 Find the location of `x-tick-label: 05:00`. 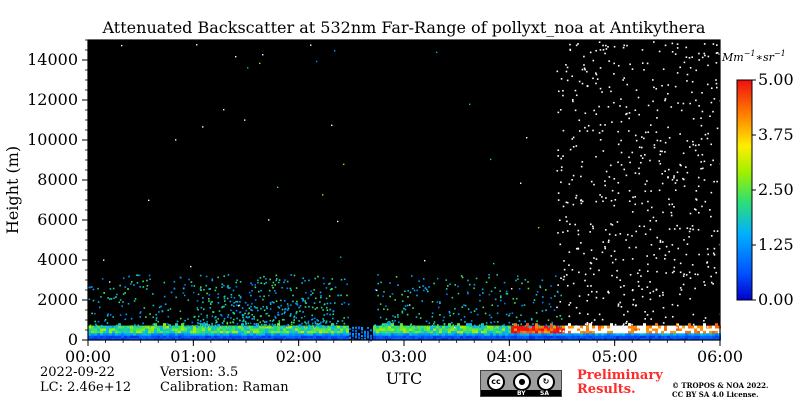

x-tick-label: 05:00 is located at coordinates (615, 356).